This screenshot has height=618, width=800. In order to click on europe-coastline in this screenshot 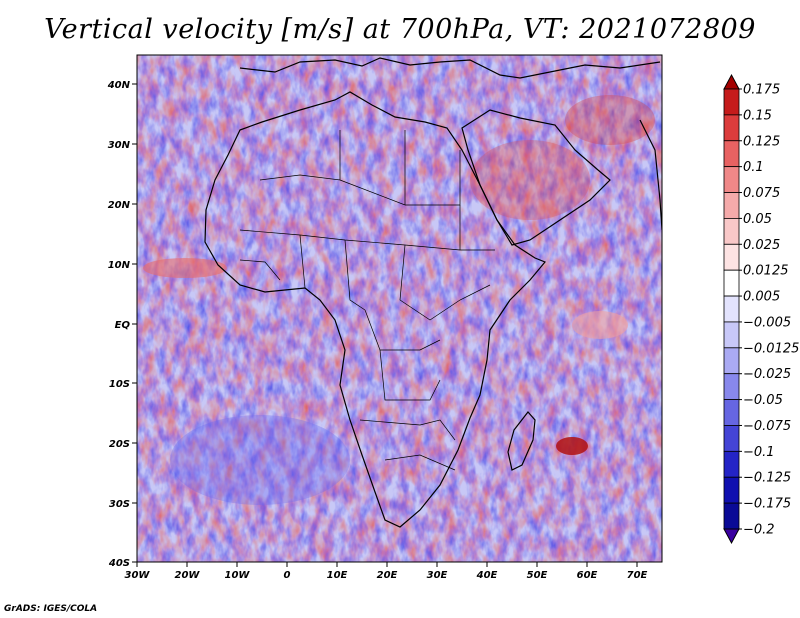, I will do `click(450, 68)`.